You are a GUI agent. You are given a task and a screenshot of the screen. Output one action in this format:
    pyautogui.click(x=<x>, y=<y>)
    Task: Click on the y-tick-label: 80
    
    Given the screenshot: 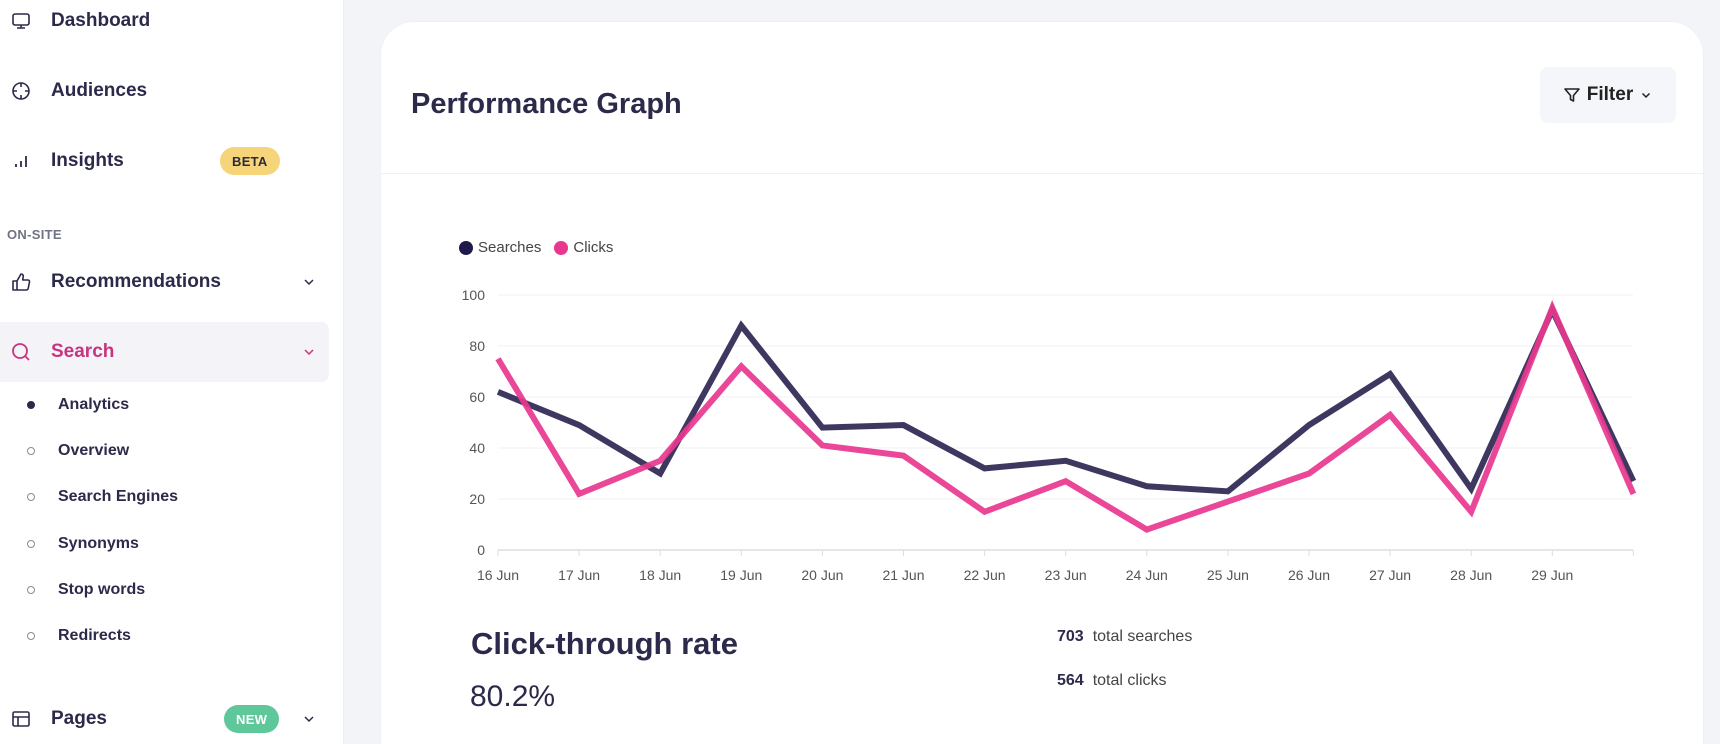 What is the action you would take?
    pyautogui.click(x=477, y=346)
    